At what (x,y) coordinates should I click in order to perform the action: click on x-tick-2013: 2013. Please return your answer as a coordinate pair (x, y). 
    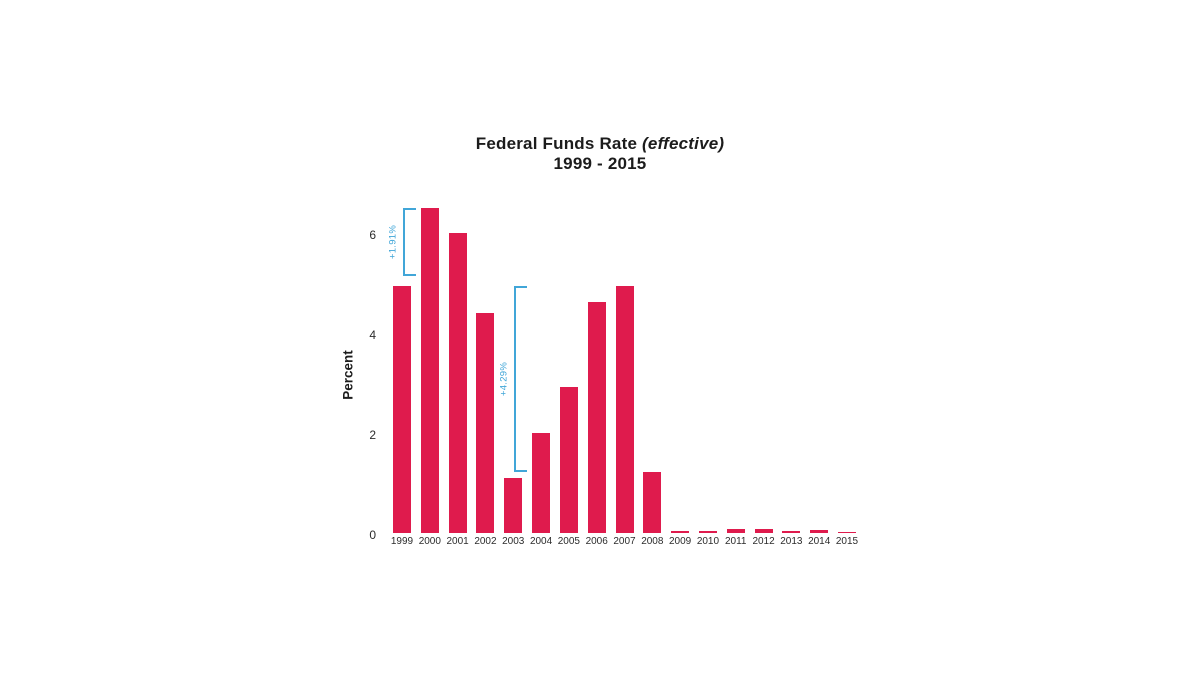
    Looking at the image, I should click on (791, 541).